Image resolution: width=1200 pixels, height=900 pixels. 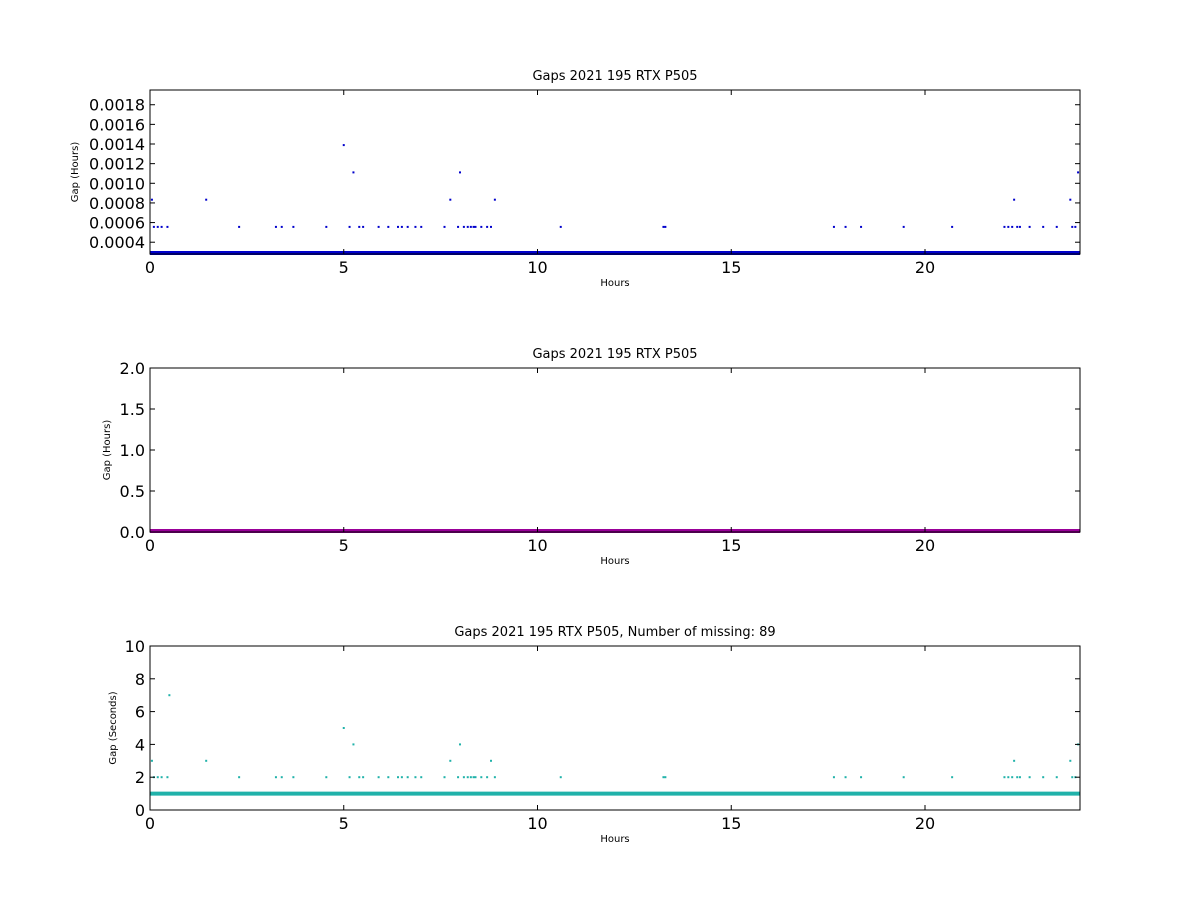 What do you see at coordinates (150, 267) in the screenshot?
I see `panel-1-xtick-label: 0` at bounding box center [150, 267].